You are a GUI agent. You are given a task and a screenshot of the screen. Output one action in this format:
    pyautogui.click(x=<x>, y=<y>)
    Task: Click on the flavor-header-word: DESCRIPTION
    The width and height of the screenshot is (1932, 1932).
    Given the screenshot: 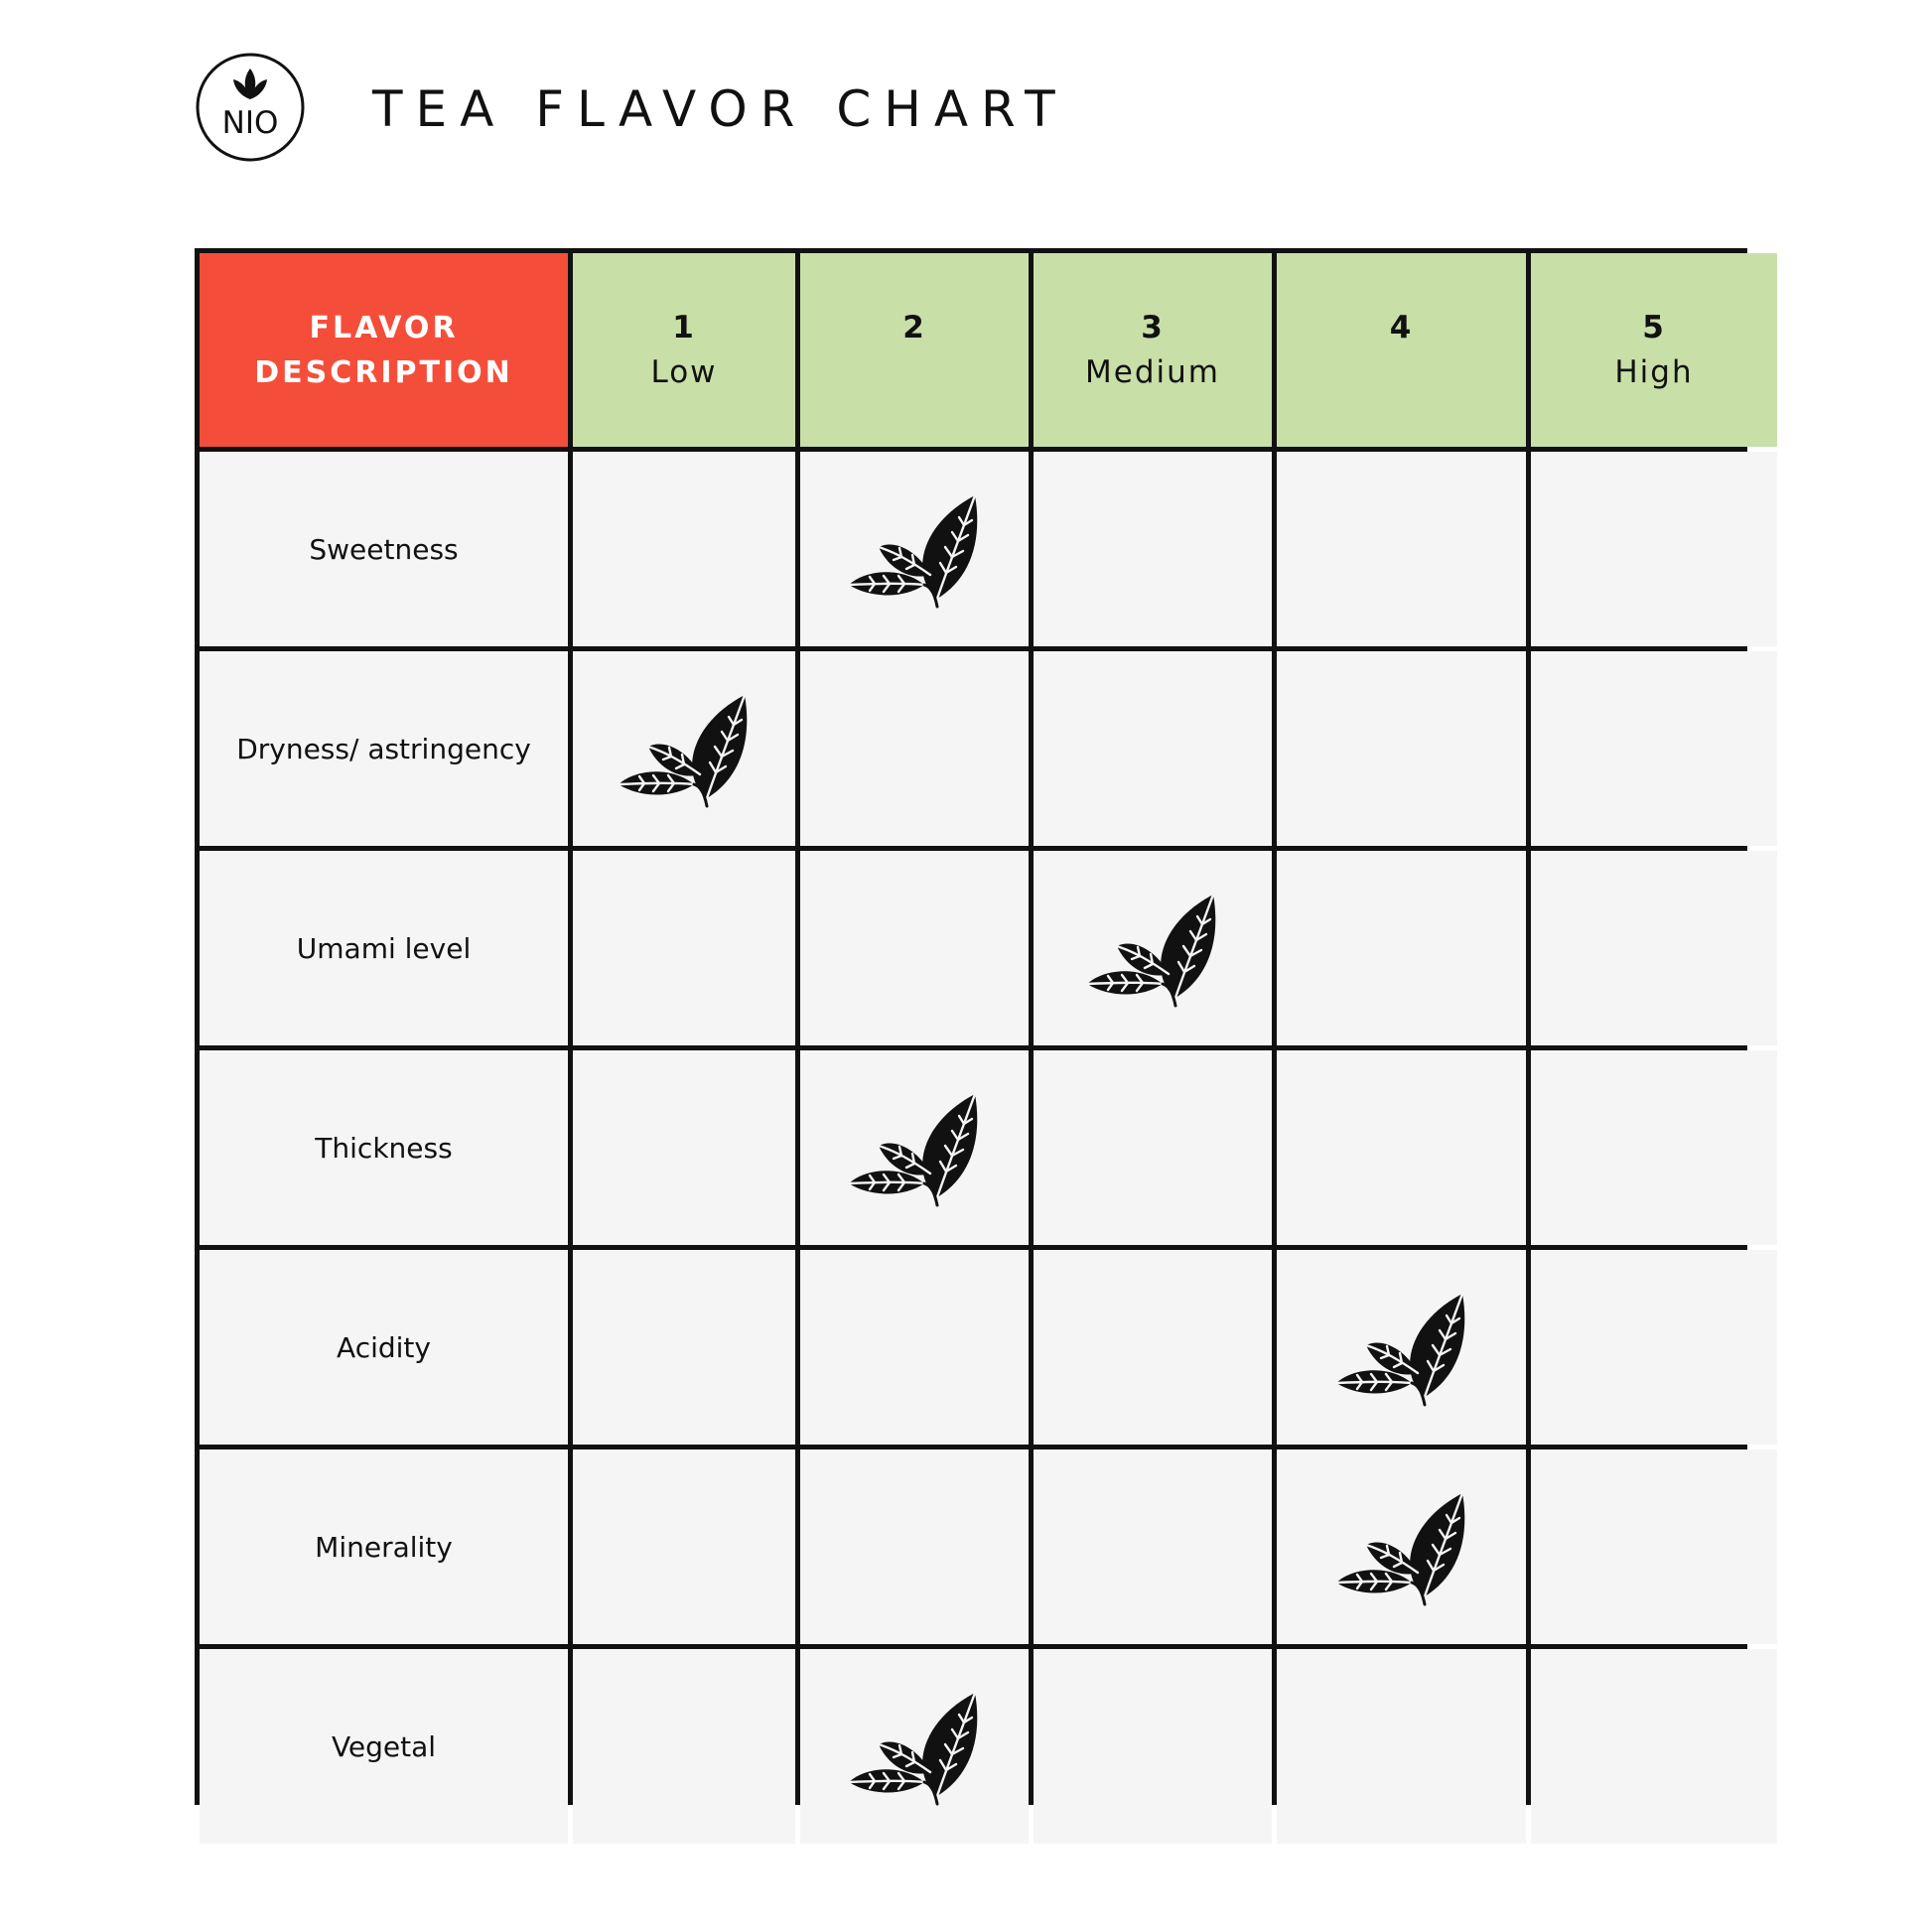 What is the action you would take?
    pyautogui.click(x=383, y=372)
    